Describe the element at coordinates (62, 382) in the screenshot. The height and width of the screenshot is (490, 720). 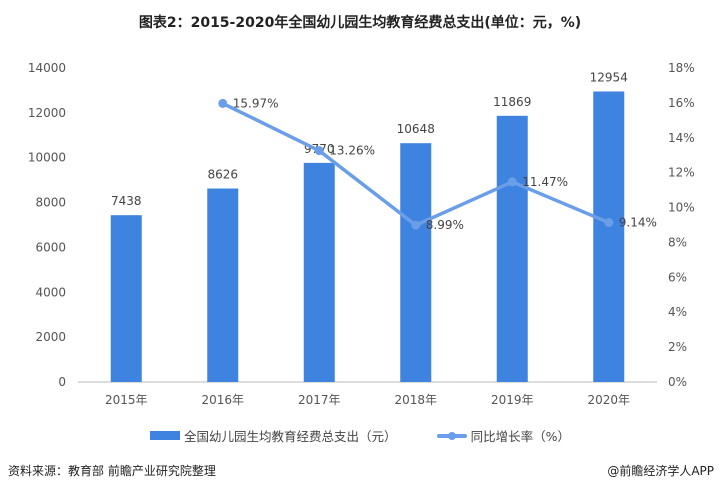
I see `left-axis-tick: 0` at that location.